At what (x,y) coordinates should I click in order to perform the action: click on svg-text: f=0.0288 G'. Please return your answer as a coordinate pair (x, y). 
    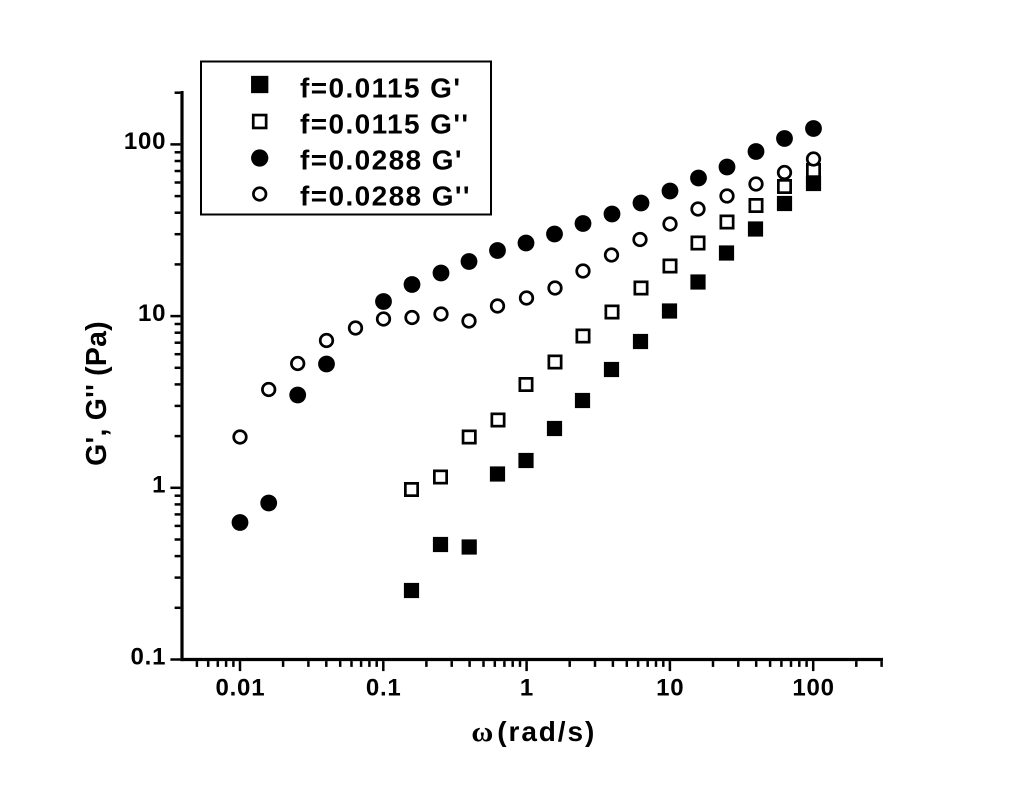
    Looking at the image, I should click on (381, 160).